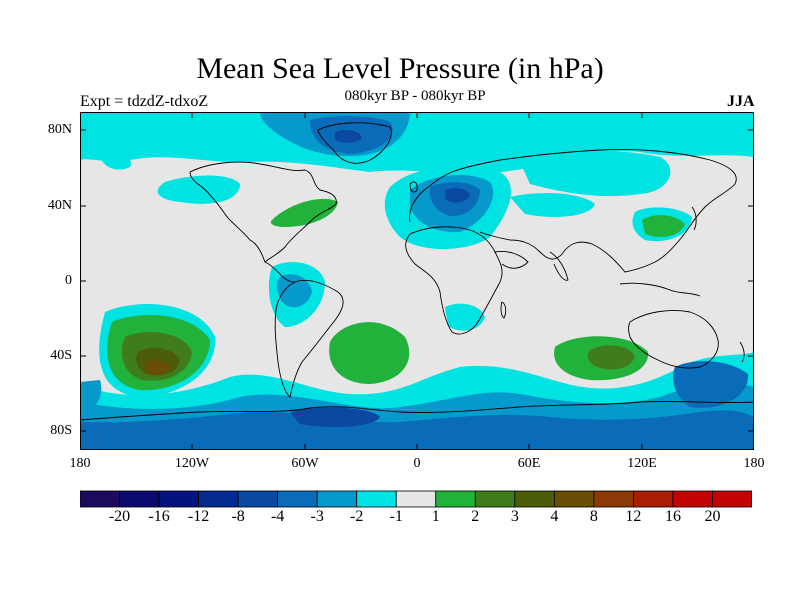 The width and height of the screenshot is (800, 600). I want to click on new-zealand-coast, so click(742, 352).